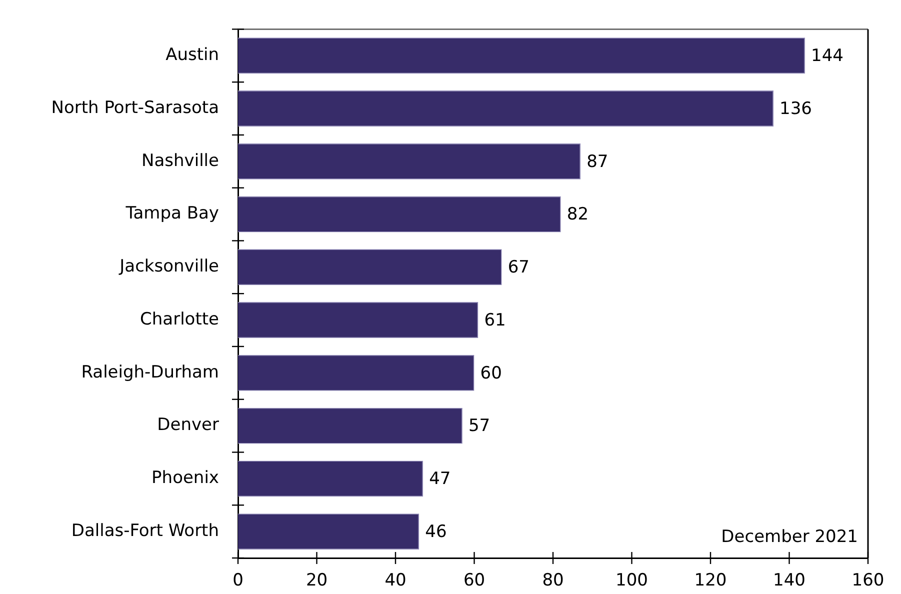 The width and height of the screenshot is (901, 594). Describe the element at coordinates (519, 268) in the screenshot. I see `data-label: 67` at that location.